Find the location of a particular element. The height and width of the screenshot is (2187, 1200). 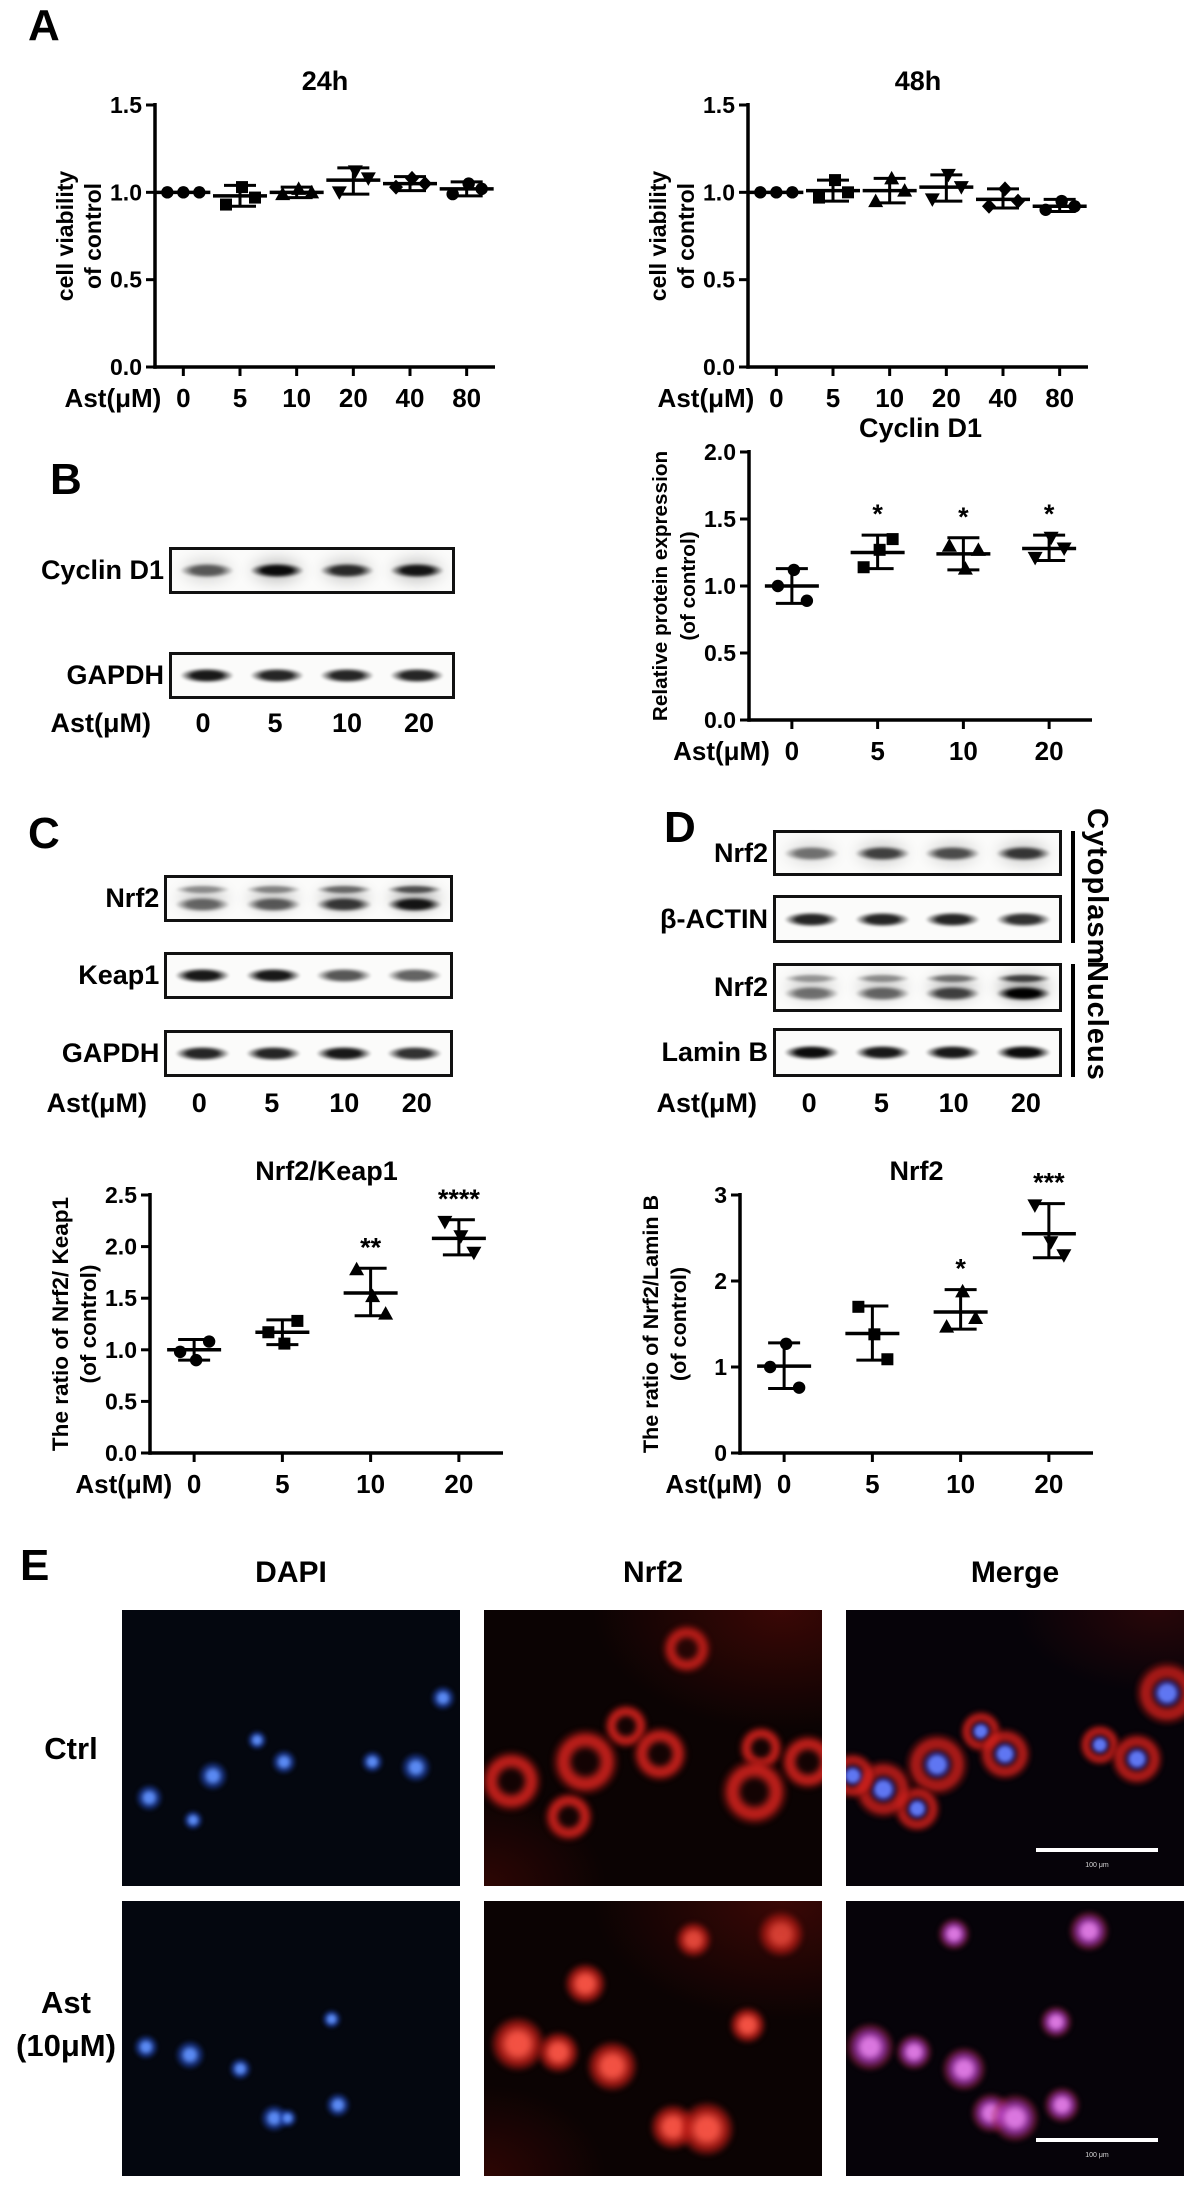

column-header-dapi: DAPI is located at coordinates (291, 1572).